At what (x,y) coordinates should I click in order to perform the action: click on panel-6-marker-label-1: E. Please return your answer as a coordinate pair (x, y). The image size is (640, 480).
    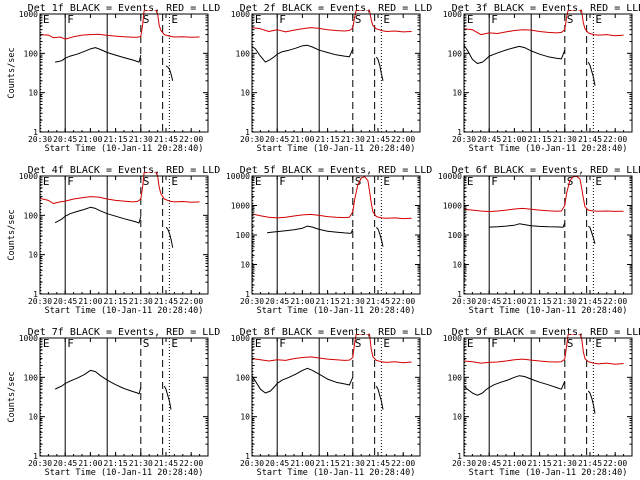
    Looking at the image, I should click on (470, 181).